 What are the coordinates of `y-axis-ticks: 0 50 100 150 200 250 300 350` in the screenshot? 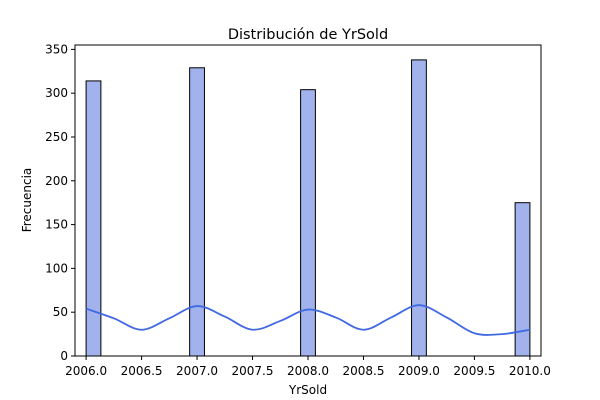 It's located at (60, 202).